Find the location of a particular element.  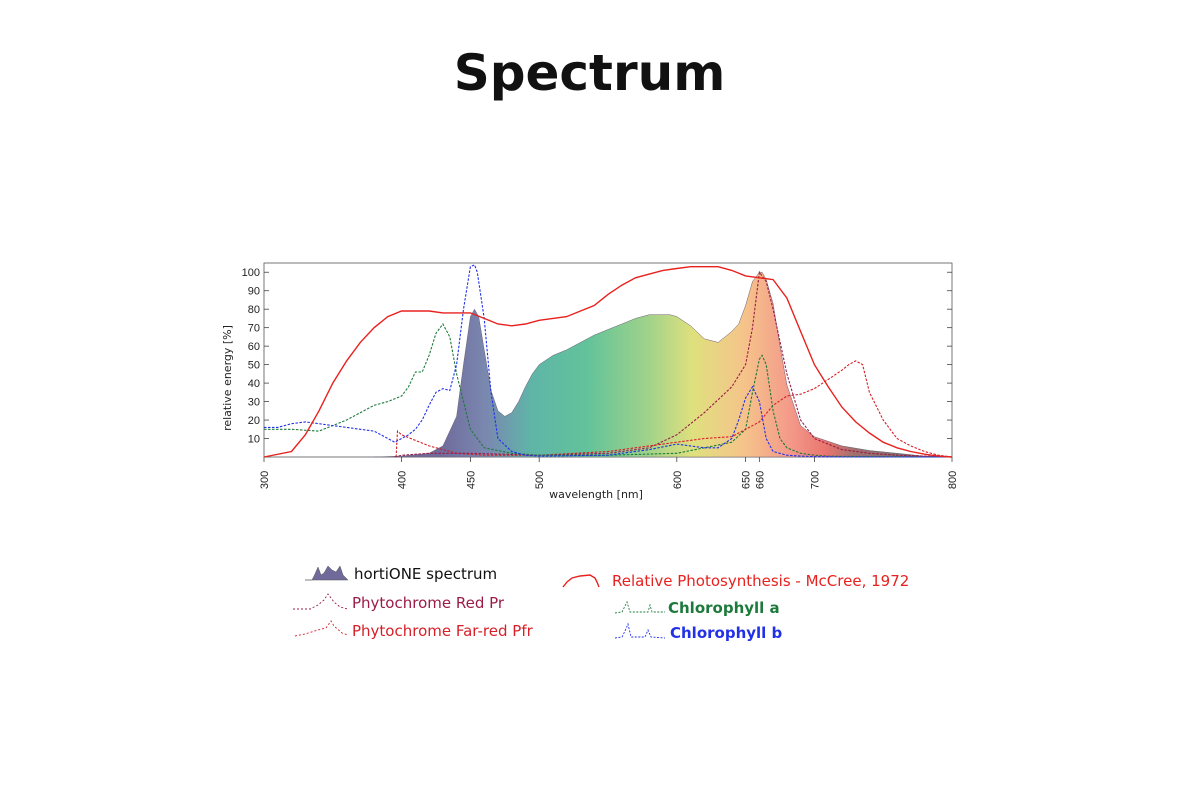

series-layer is located at coordinates (608, 361).